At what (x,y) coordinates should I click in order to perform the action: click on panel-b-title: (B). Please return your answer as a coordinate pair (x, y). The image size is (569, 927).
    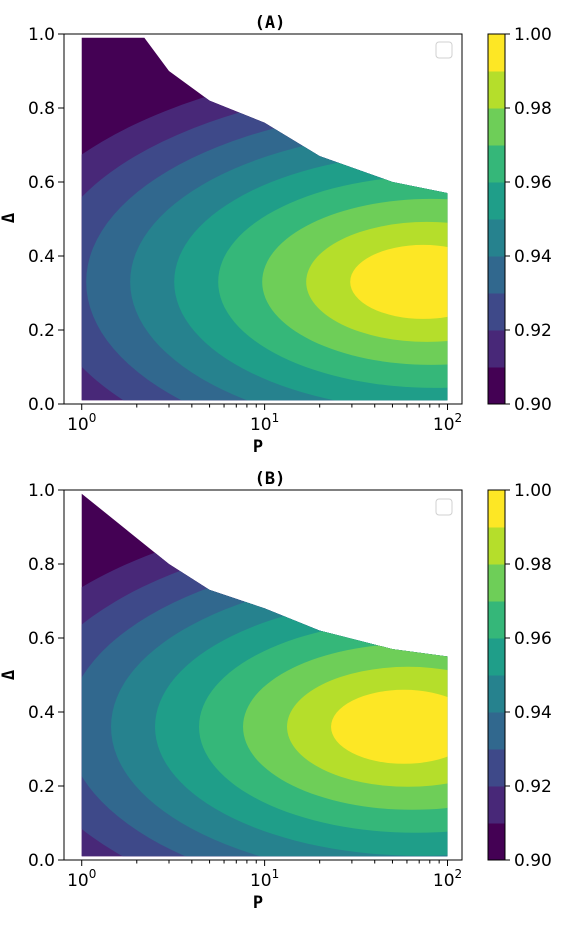
    Looking at the image, I should click on (270, 479).